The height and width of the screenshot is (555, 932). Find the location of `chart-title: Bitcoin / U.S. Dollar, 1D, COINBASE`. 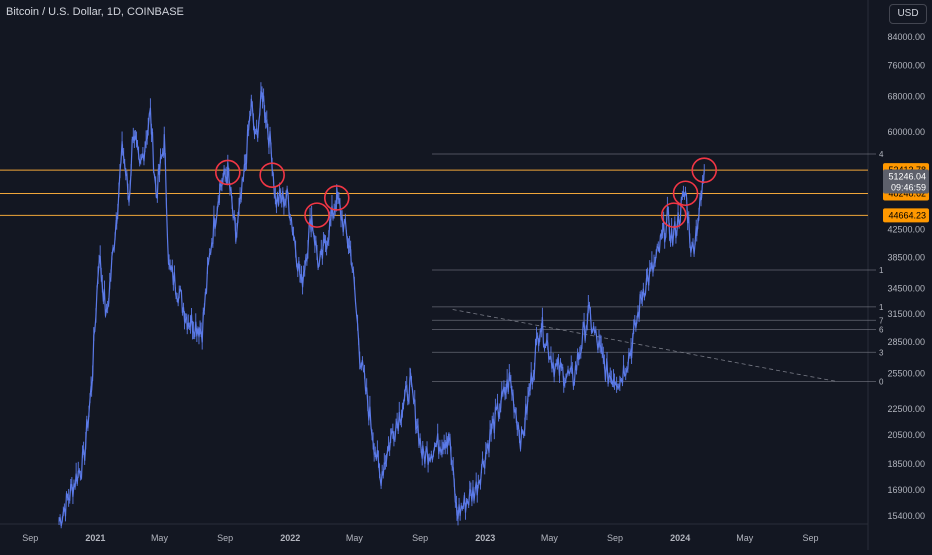

chart-title: Bitcoin / U.S. Dollar, 1D, COINBASE is located at coordinates (95, 12).